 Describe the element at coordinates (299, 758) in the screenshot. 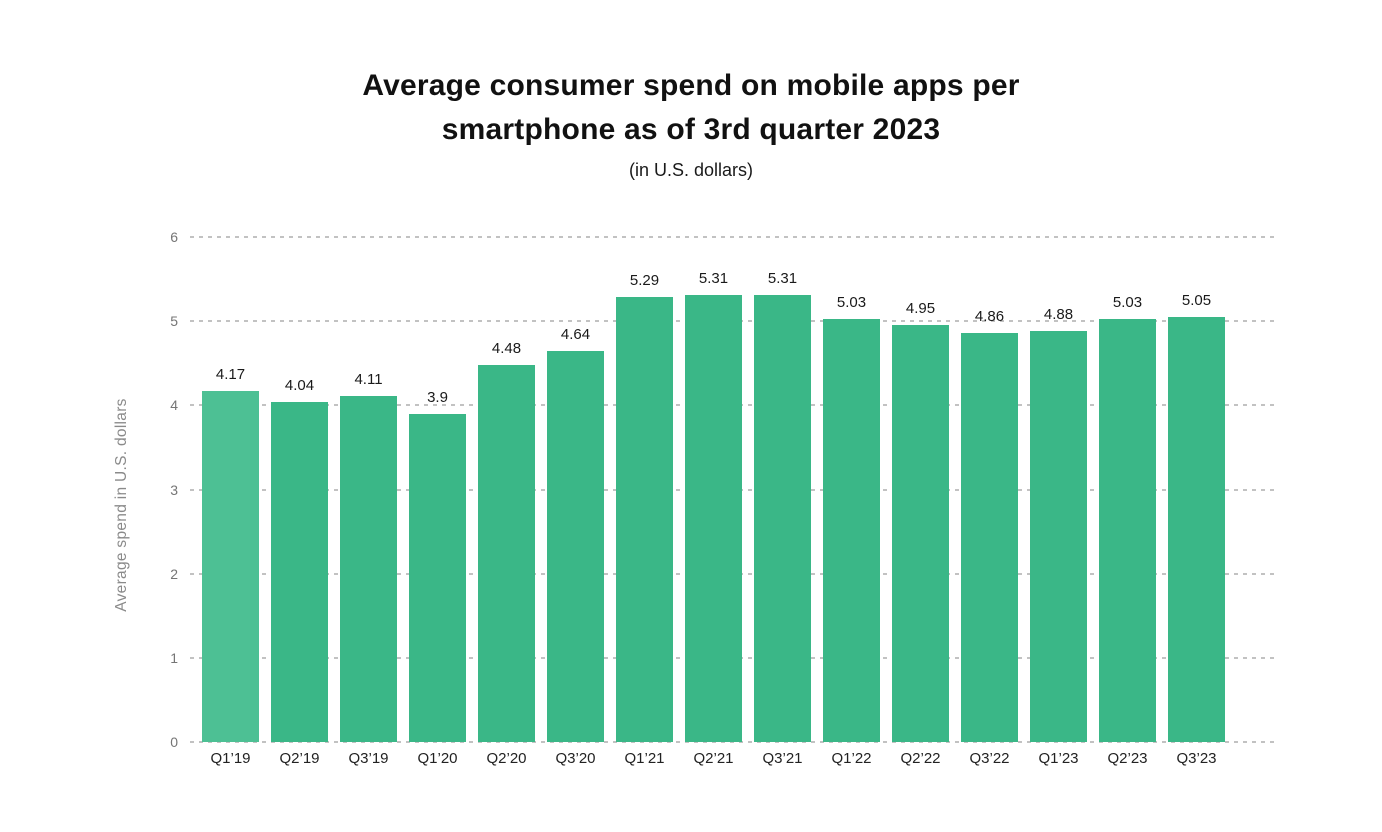

I see `x-tick-label: Q2’19` at that location.